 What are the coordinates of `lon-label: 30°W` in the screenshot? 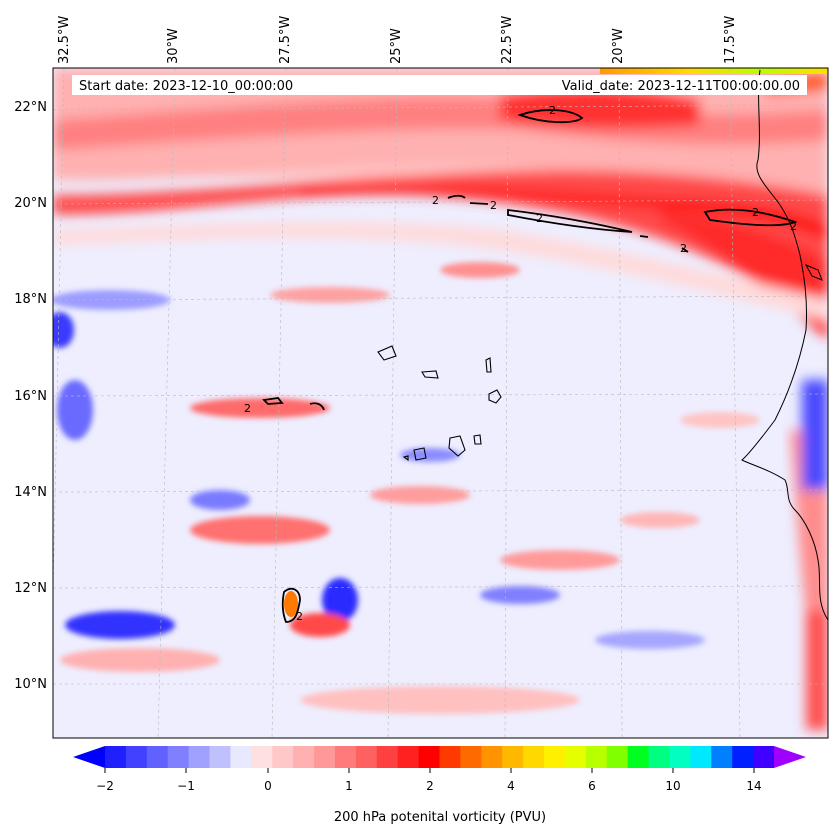 It's located at (173, 46).